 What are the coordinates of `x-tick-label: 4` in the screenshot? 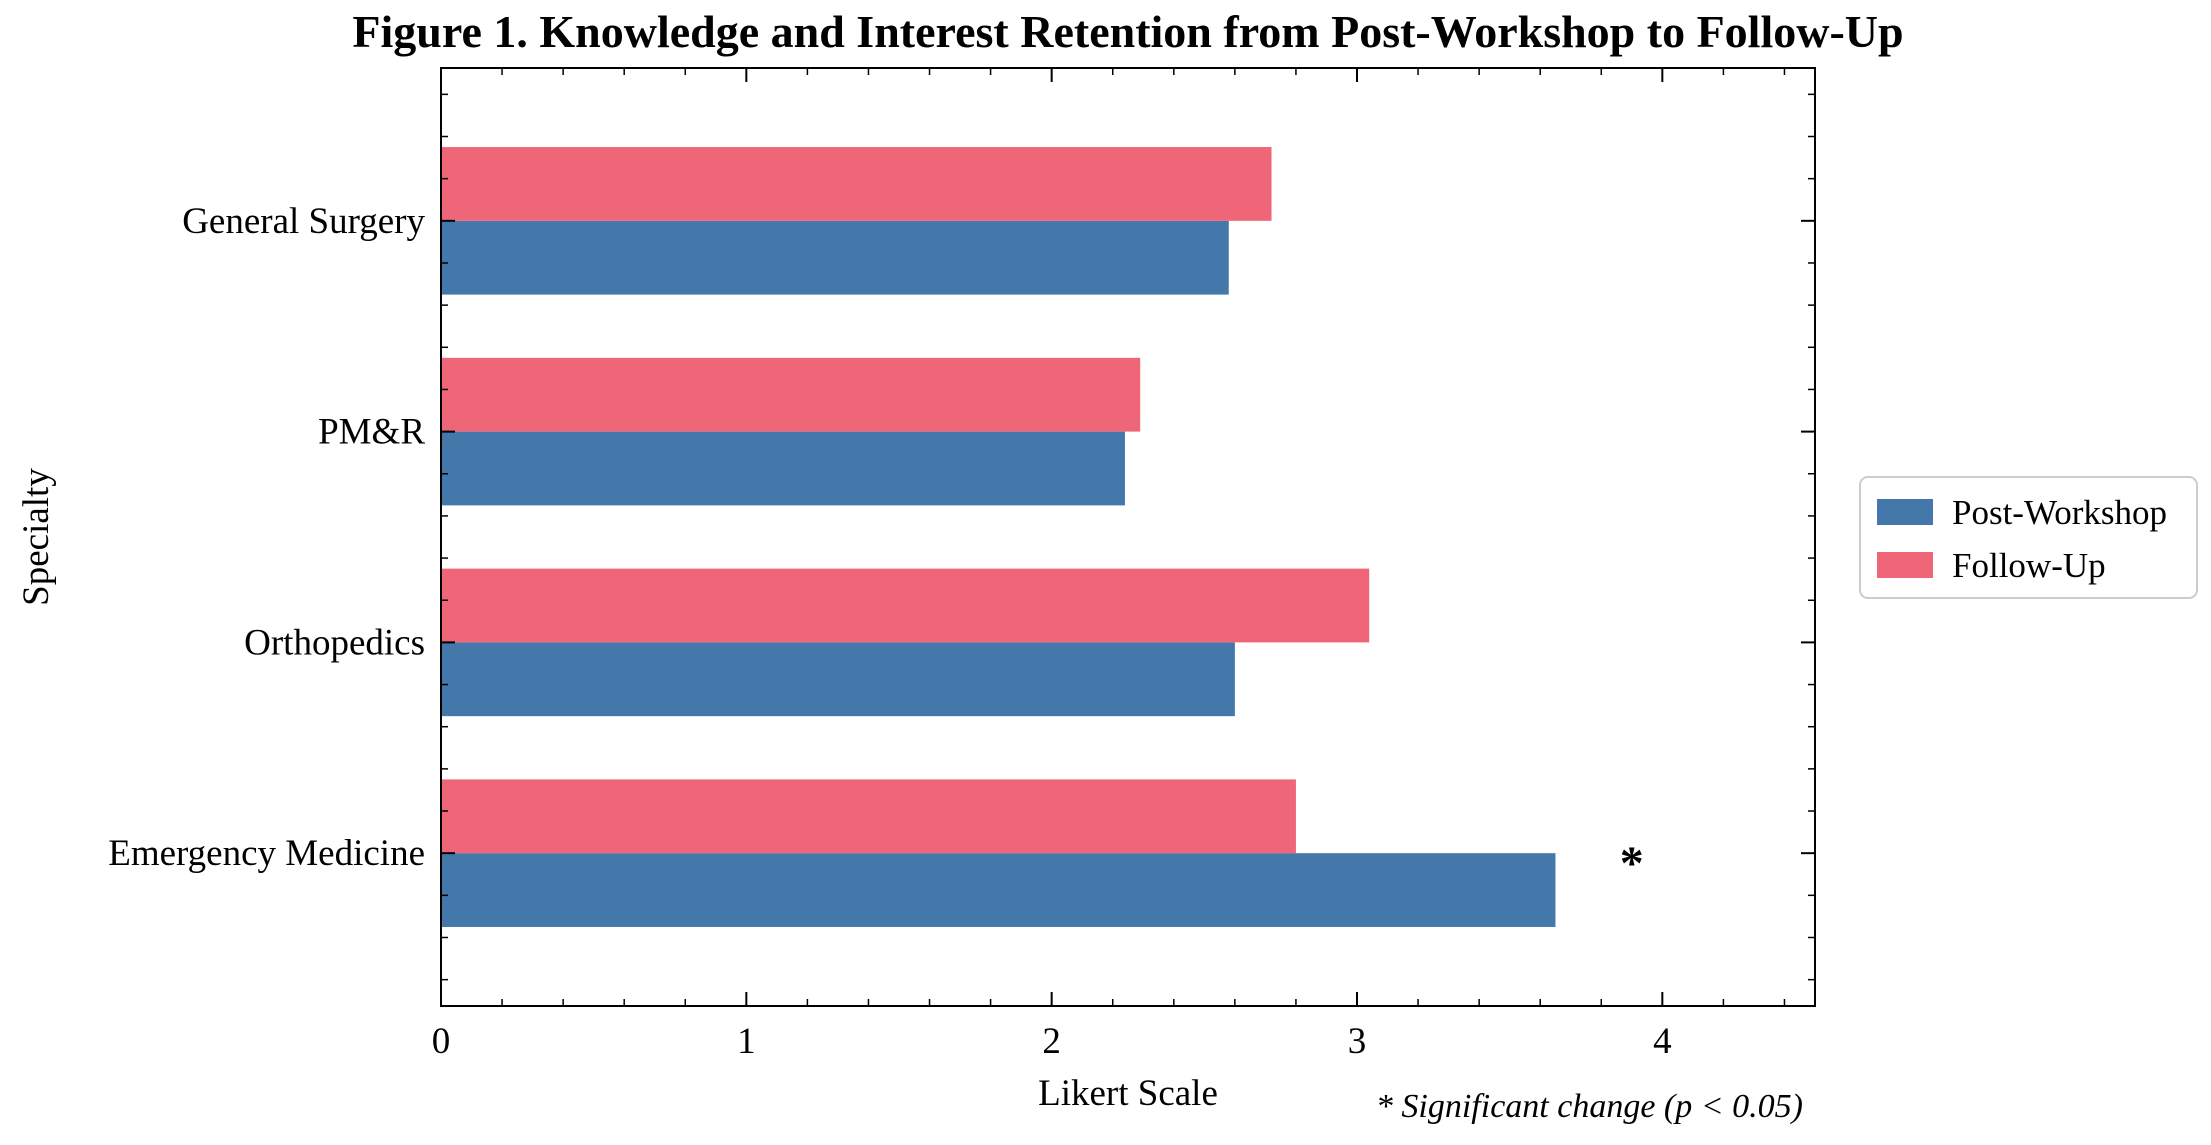 It's located at (1662, 1041).